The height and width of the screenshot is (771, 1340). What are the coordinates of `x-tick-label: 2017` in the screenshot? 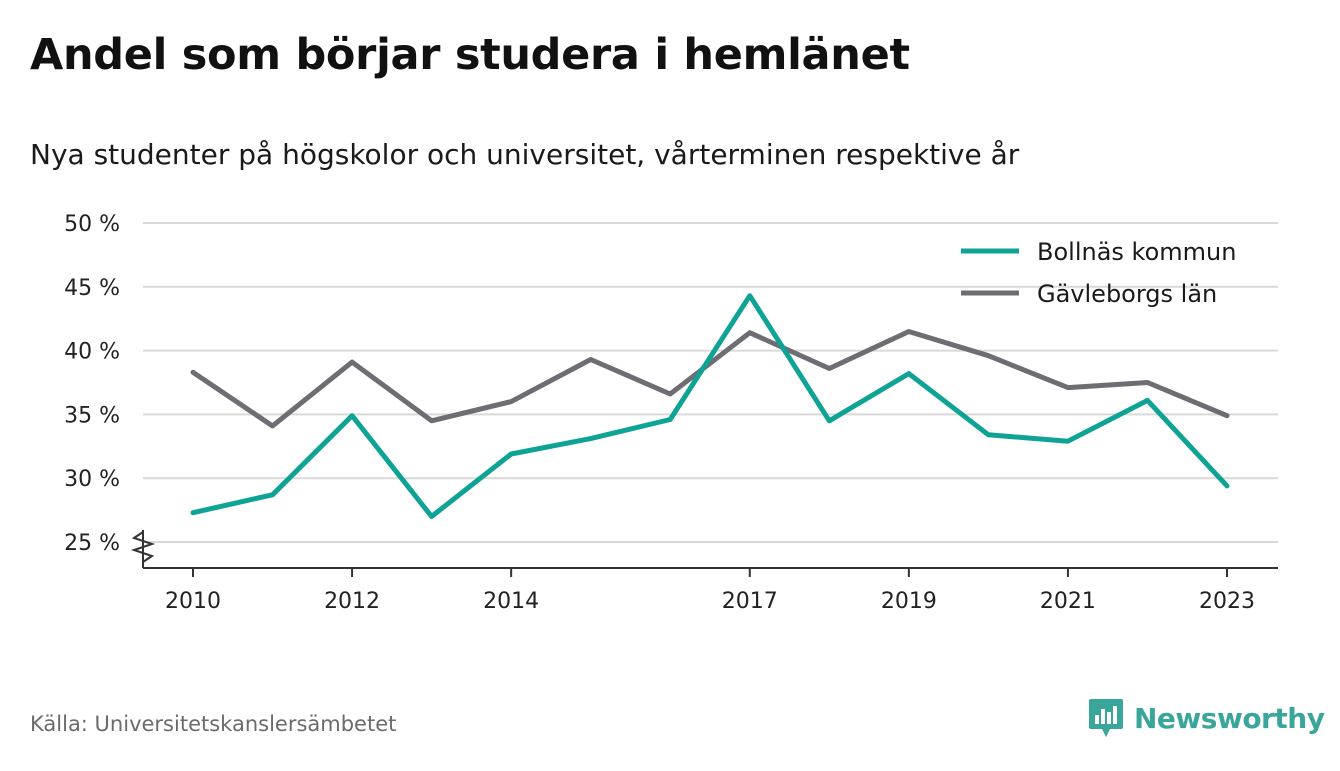 It's located at (750, 601).